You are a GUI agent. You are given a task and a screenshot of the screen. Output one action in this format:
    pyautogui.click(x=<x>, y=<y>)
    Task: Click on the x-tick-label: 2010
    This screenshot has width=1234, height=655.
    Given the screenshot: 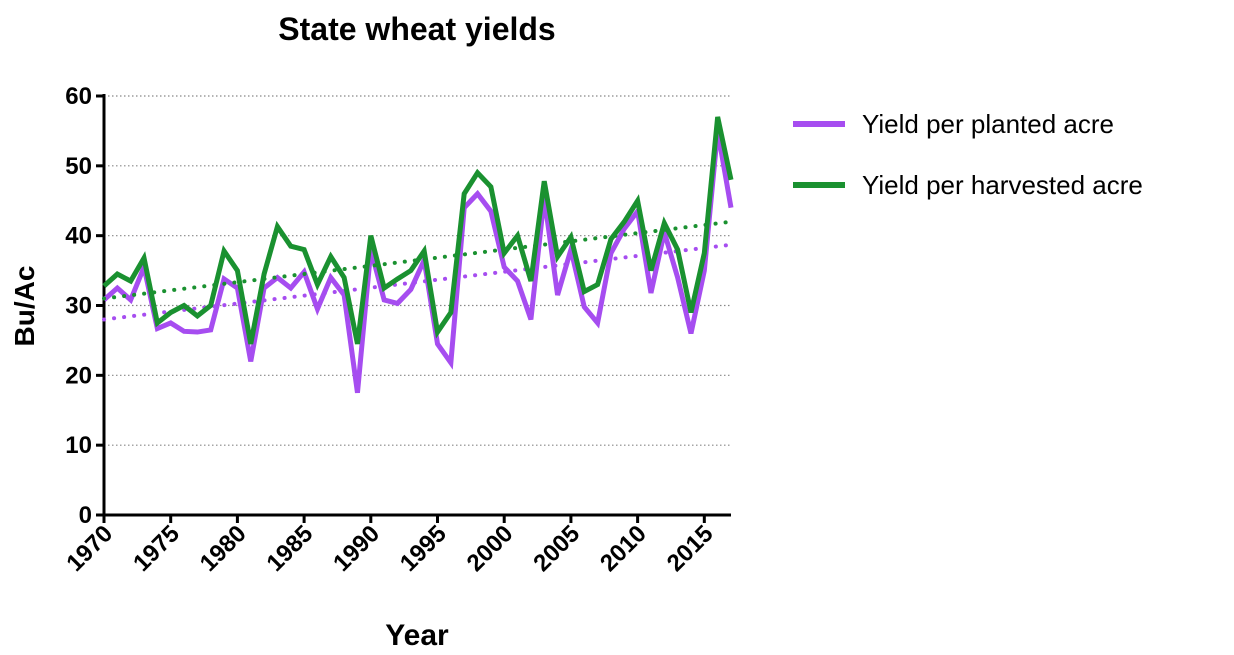 What is the action you would take?
    pyautogui.click(x=623, y=548)
    